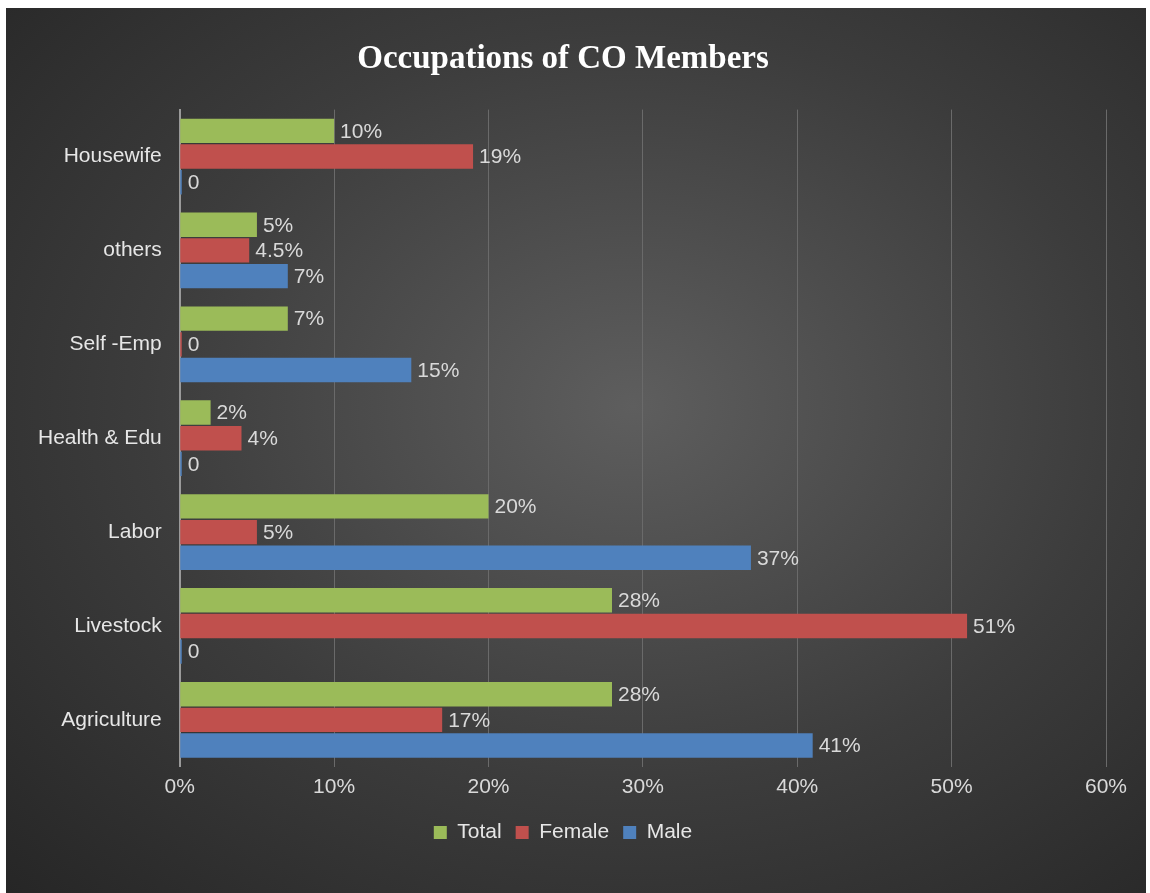  Describe the element at coordinates (515, 506) in the screenshot. I see `data-label: 20%` at that location.